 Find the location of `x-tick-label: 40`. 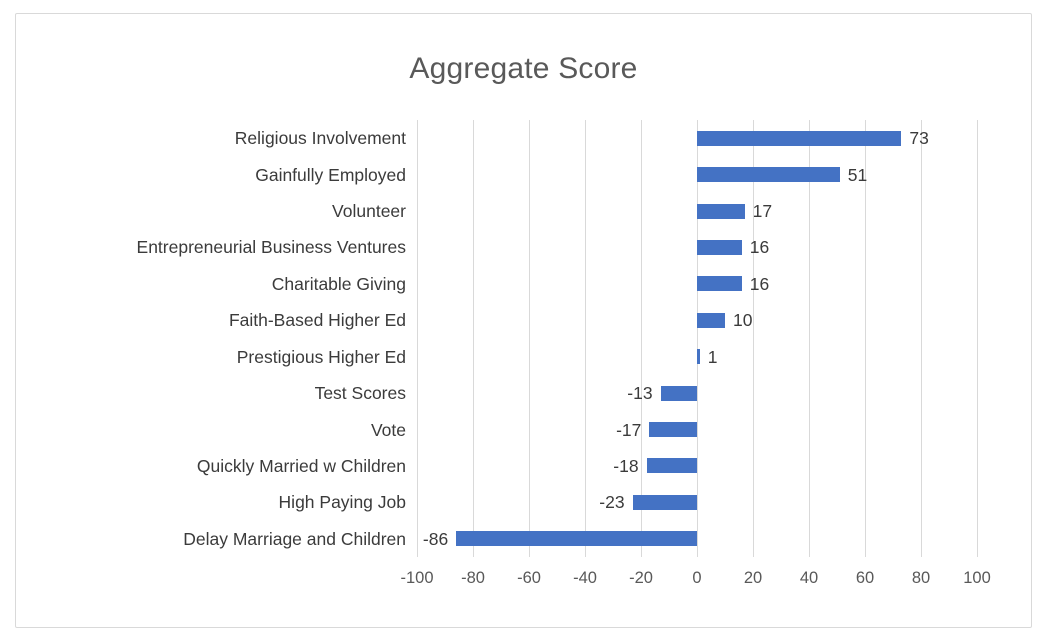

x-tick-label: 40 is located at coordinates (809, 578).